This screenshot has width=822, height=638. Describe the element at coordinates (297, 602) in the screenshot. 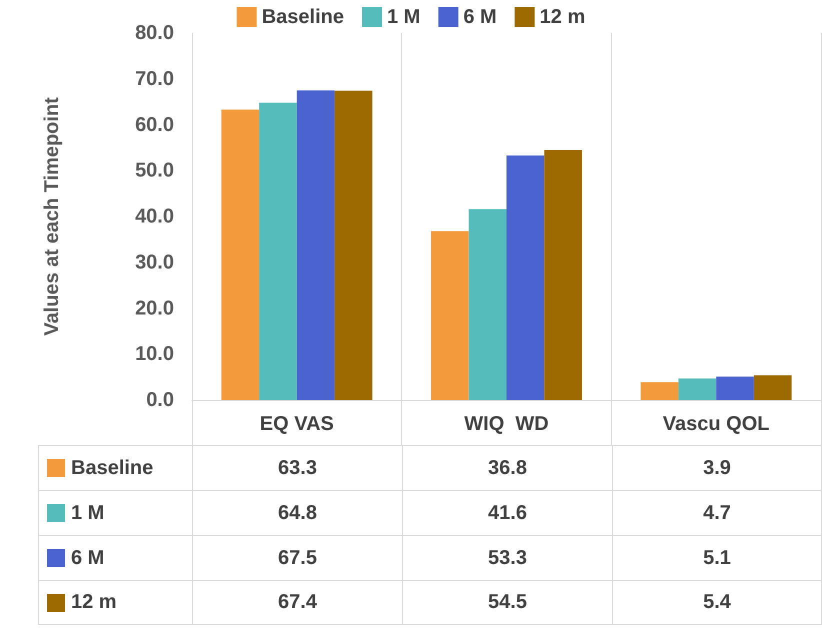

I see `data-label: 67.4` at that location.